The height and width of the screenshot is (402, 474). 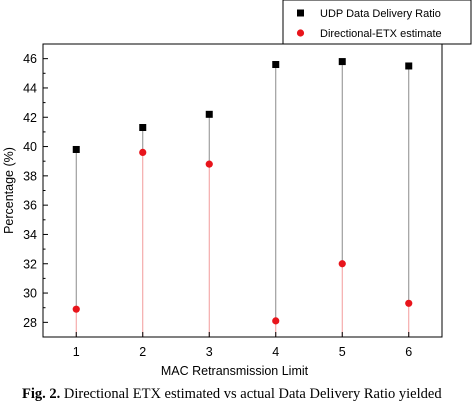 What do you see at coordinates (381, 34) in the screenshot?
I see `legend-entry-label: Directional-ETX estimate` at bounding box center [381, 34].